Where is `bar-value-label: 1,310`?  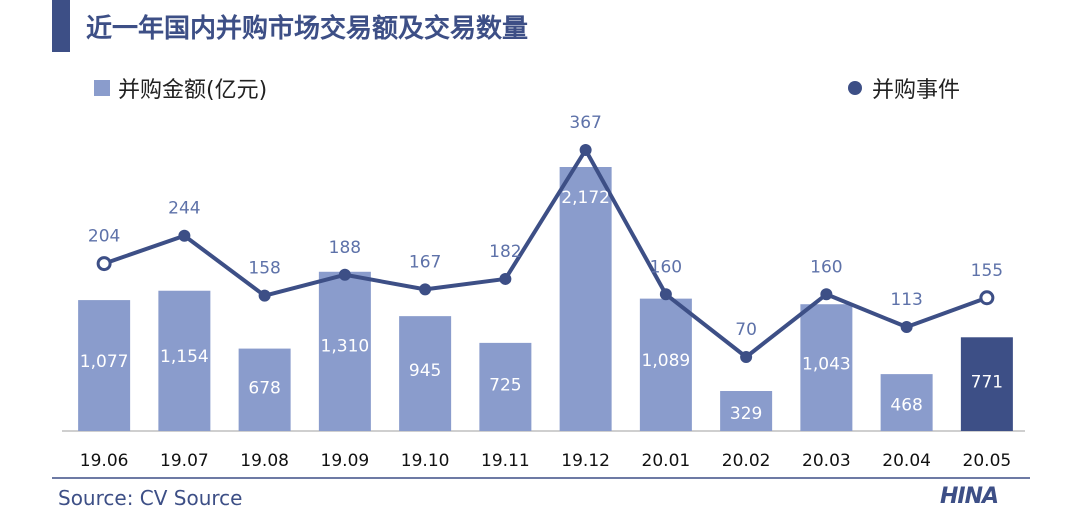
bar-value-label: 1,310 is located at coordinates (345, 346).